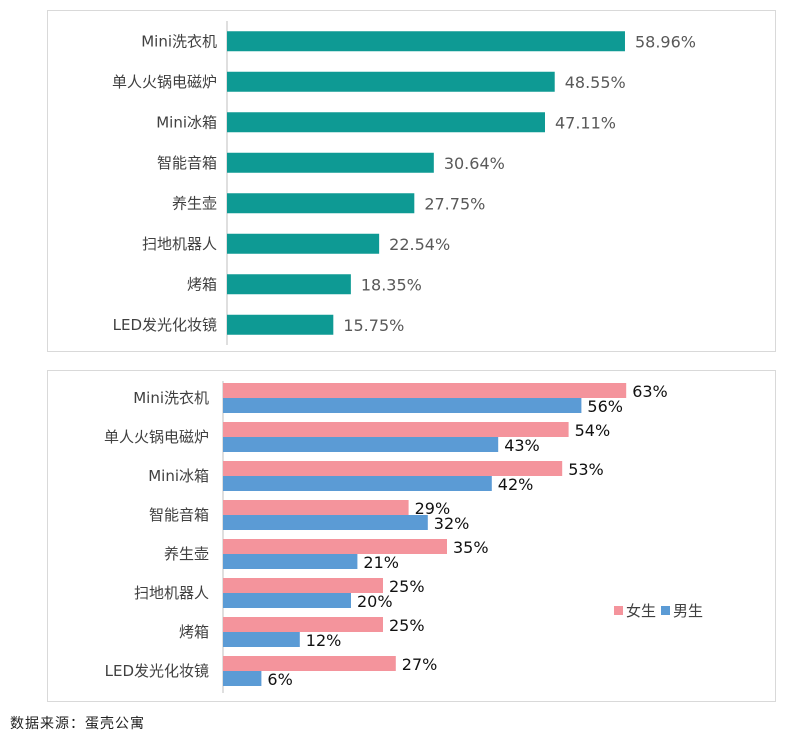 The height and width of the screenshot is (748, 800). What do you see at coordinates (279, 679) in the screenshot?
I see `value-label-male: 6%` at bounding box center [279, 679].